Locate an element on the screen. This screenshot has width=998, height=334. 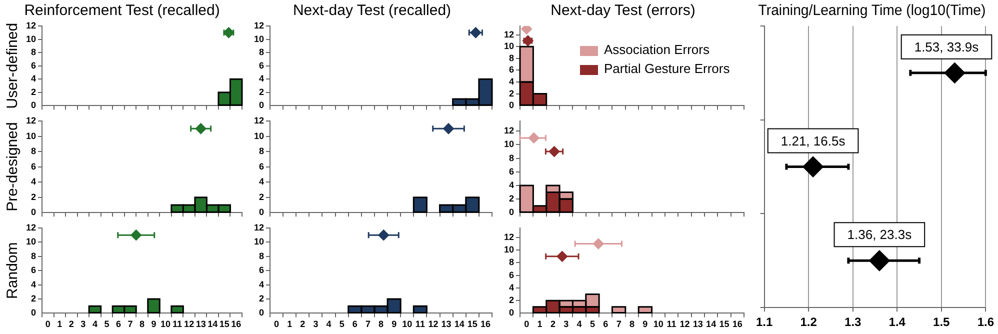
chart-title: Training/Learning Time (log10(Time) is located at coordinates (872, 11).